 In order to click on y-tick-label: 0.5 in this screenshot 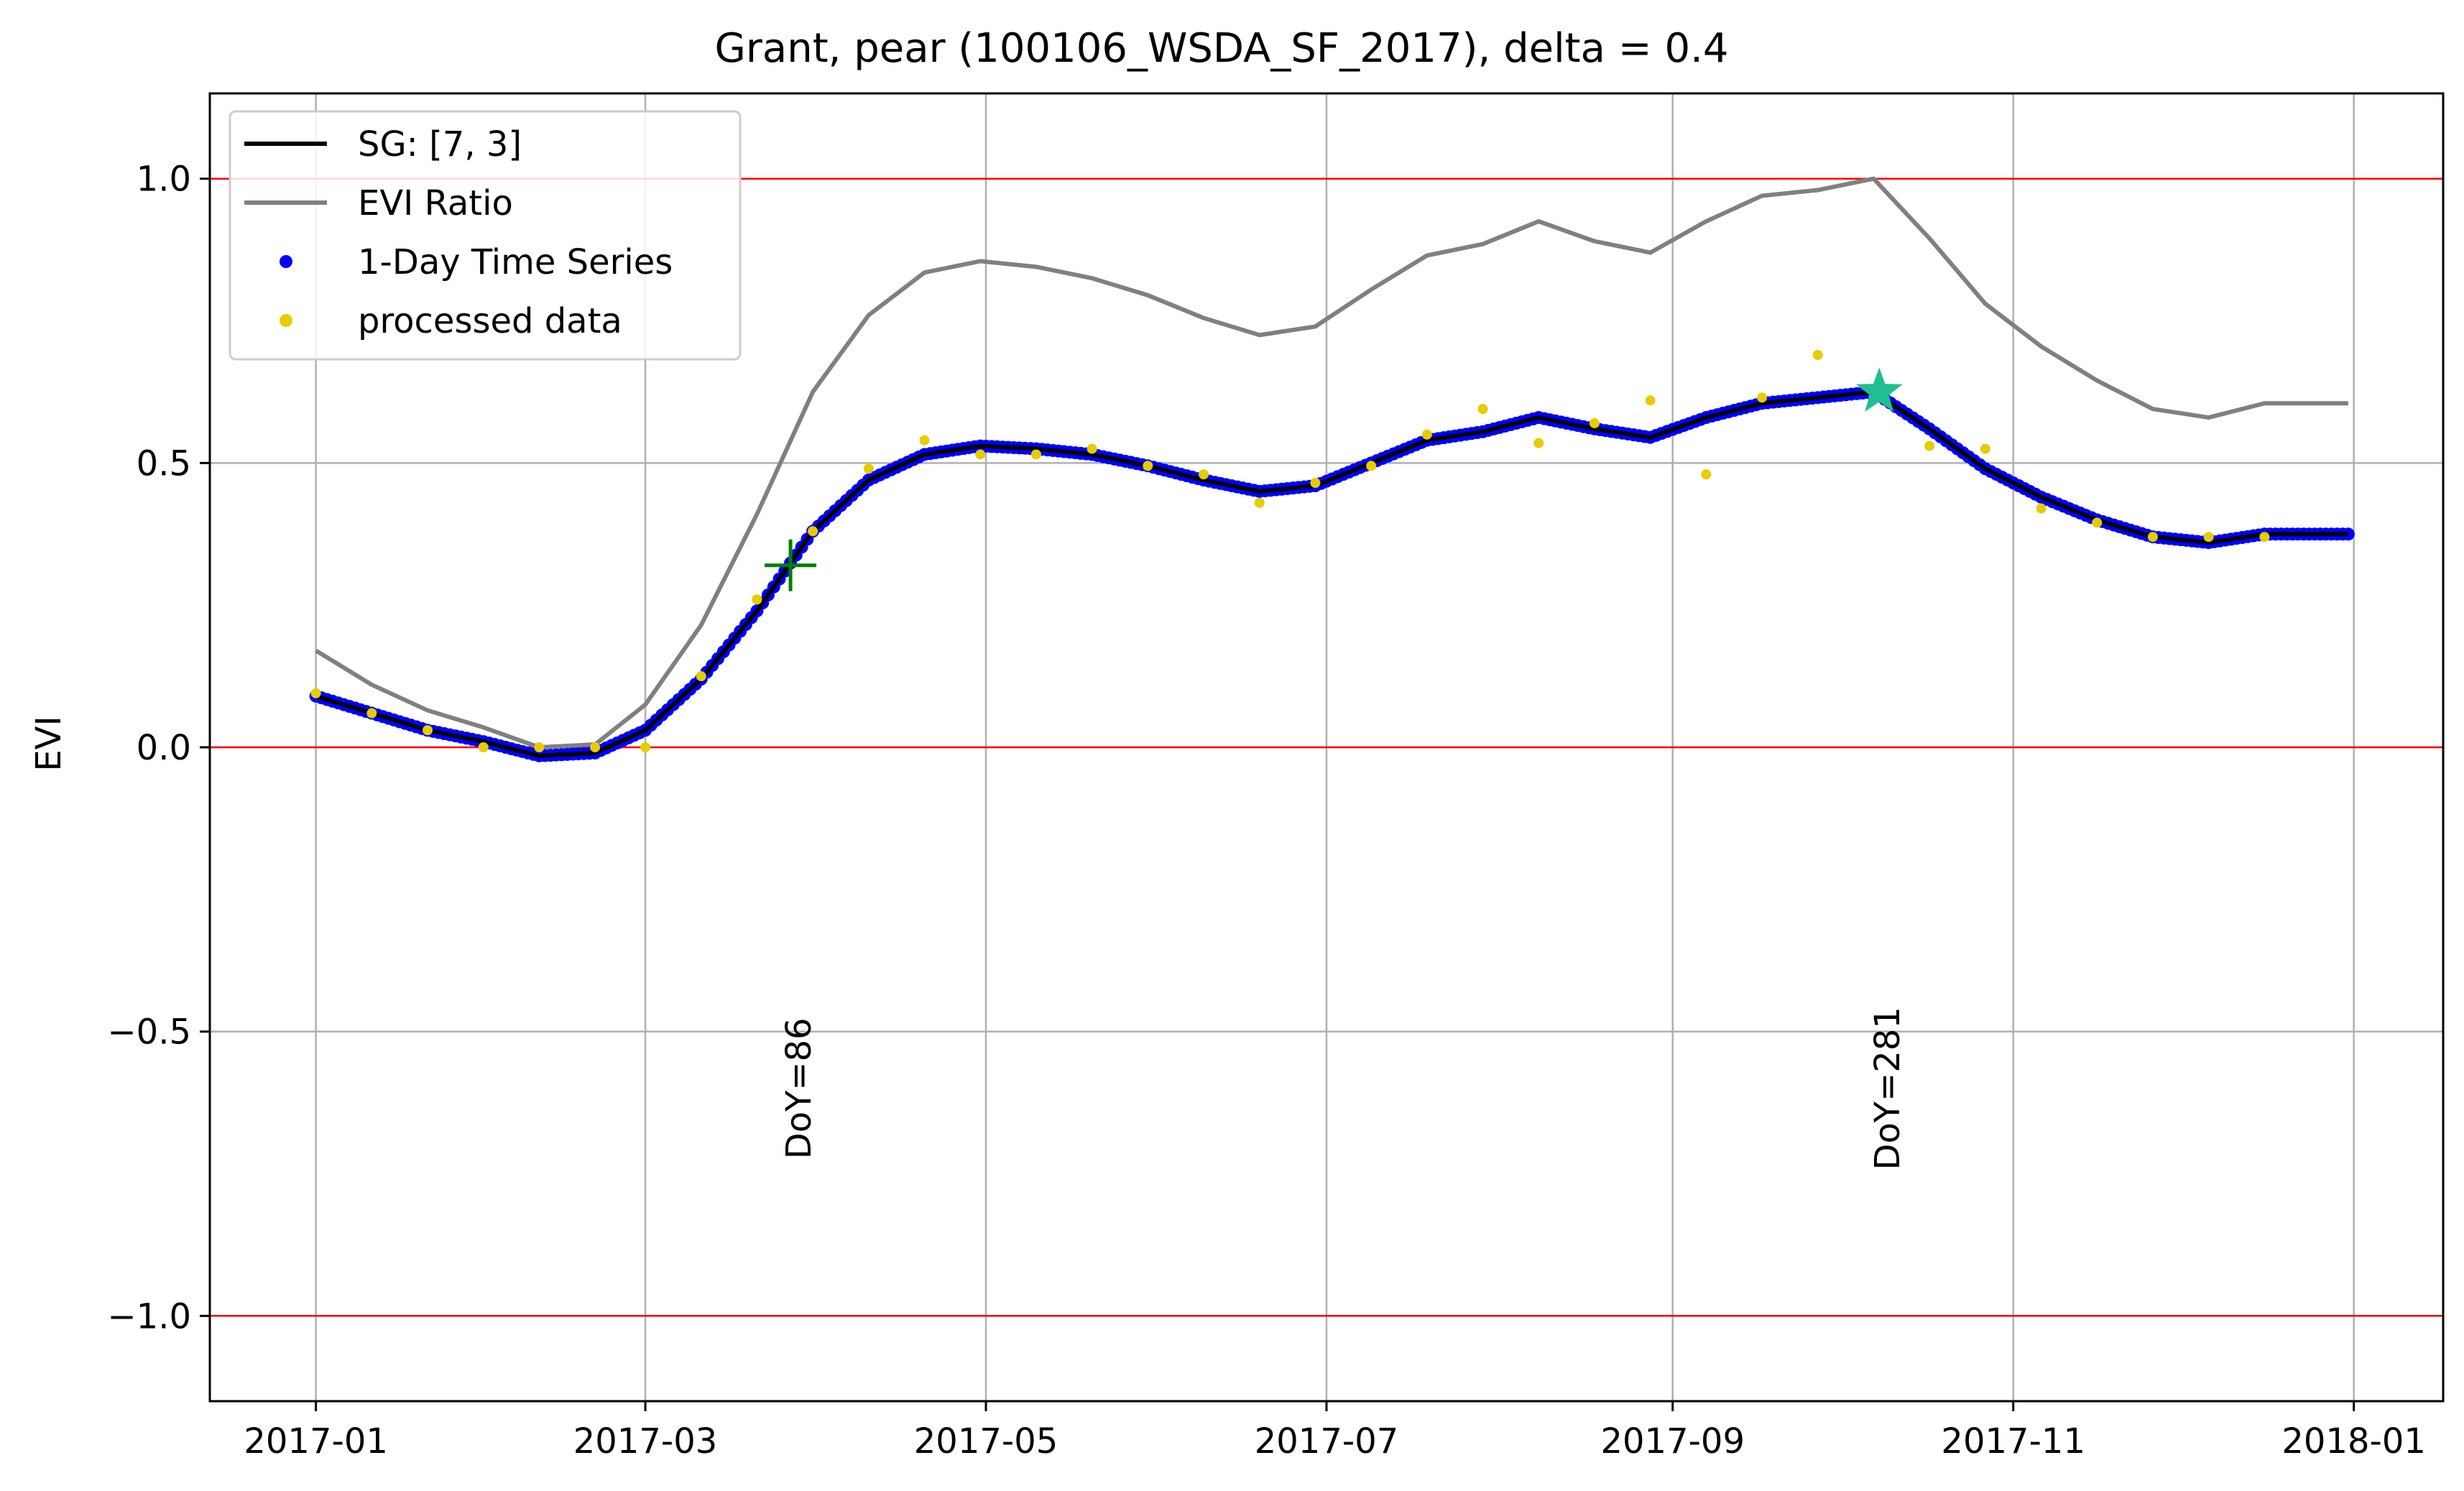, I will do `click(164, 463)`.